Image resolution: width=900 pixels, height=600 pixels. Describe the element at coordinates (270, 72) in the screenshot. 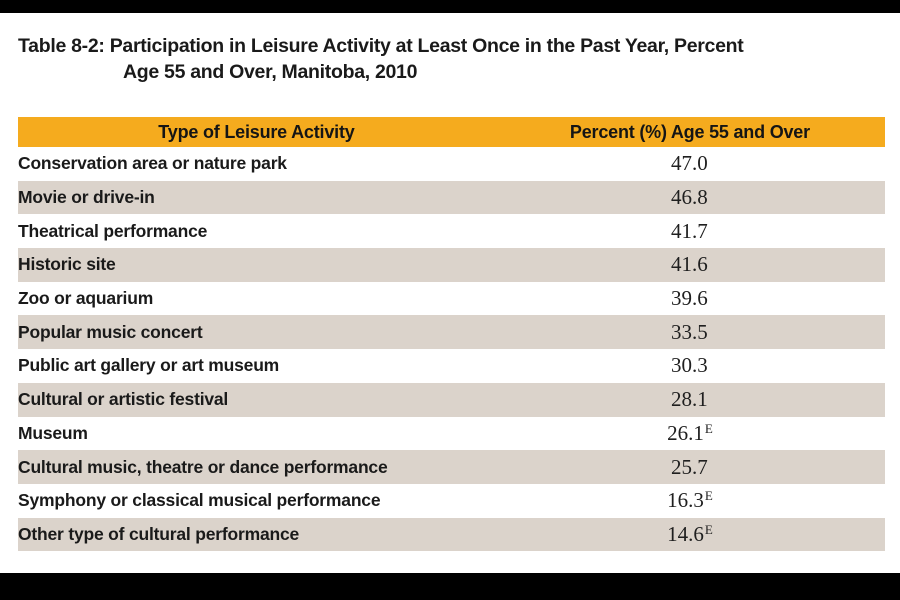

I see `title-line2: Age 55 and Over, Manitoba, 2010` at that location.